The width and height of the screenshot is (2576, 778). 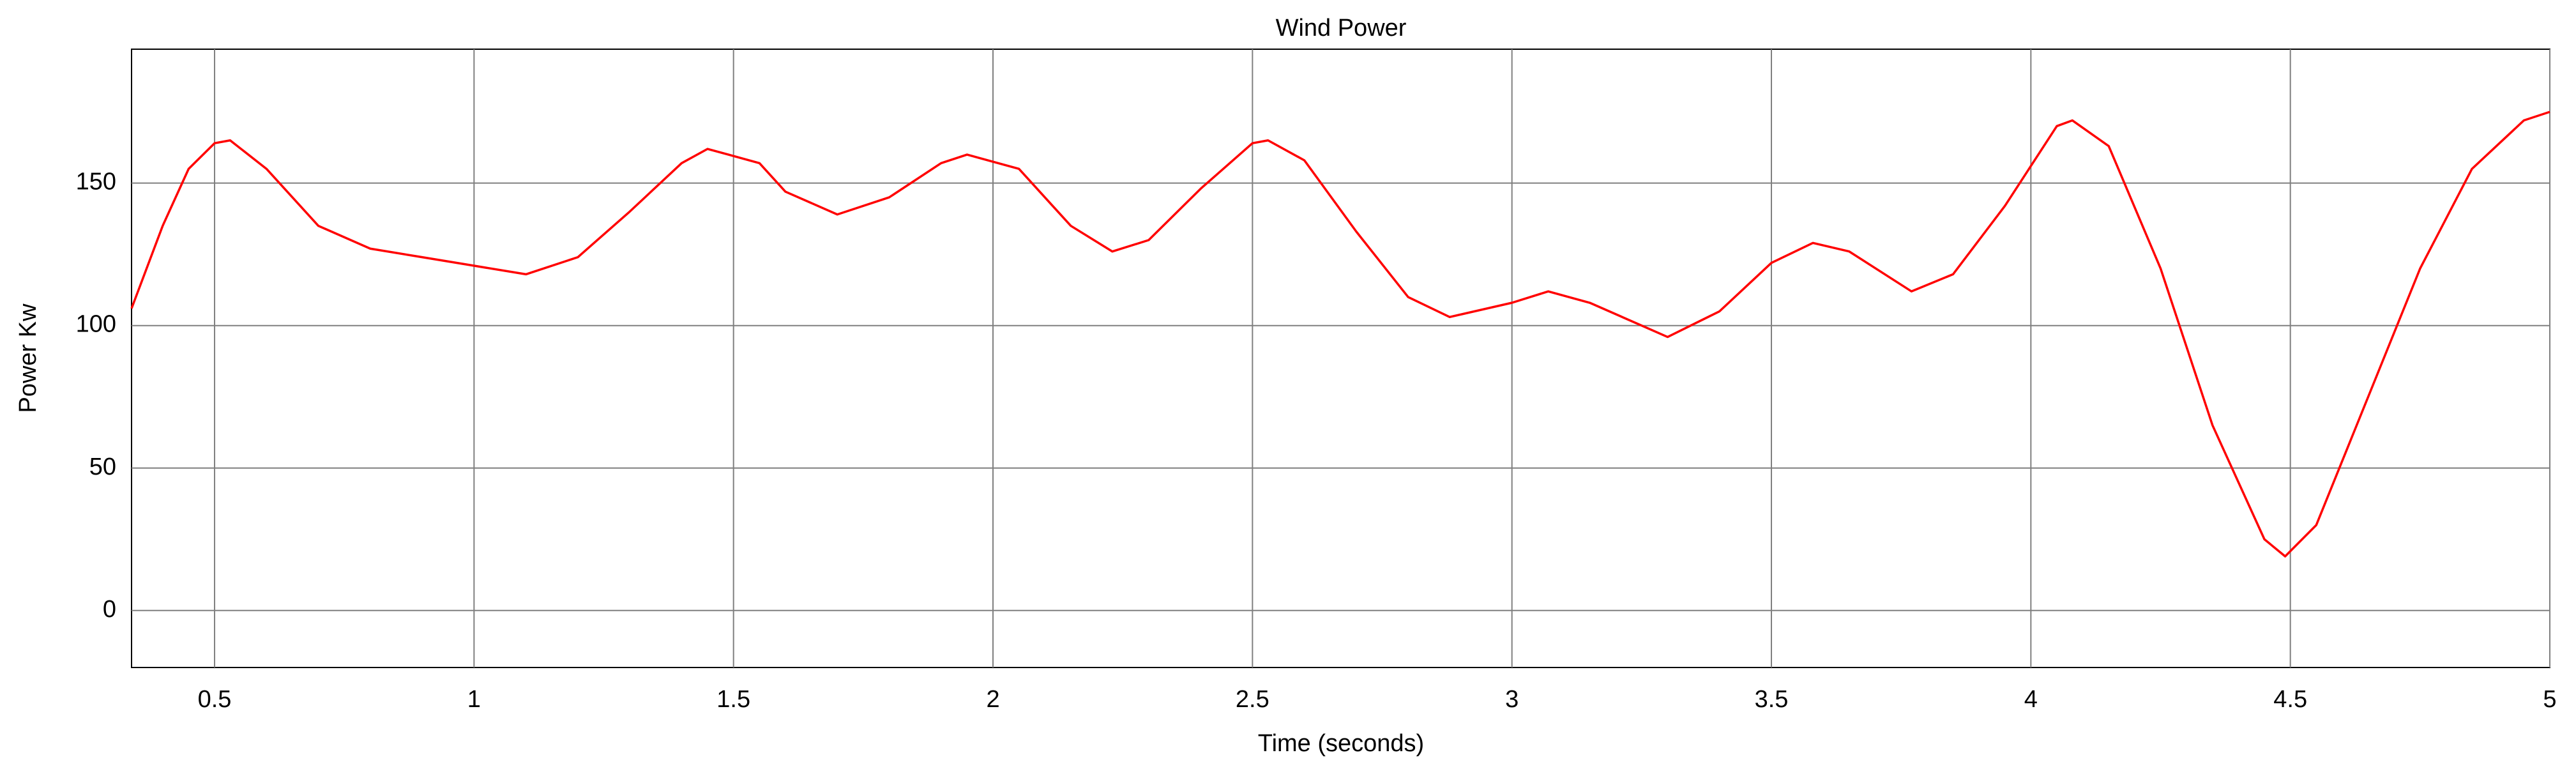 I want to click on x-tick-label: 1.5, so click(x=733, y=699).